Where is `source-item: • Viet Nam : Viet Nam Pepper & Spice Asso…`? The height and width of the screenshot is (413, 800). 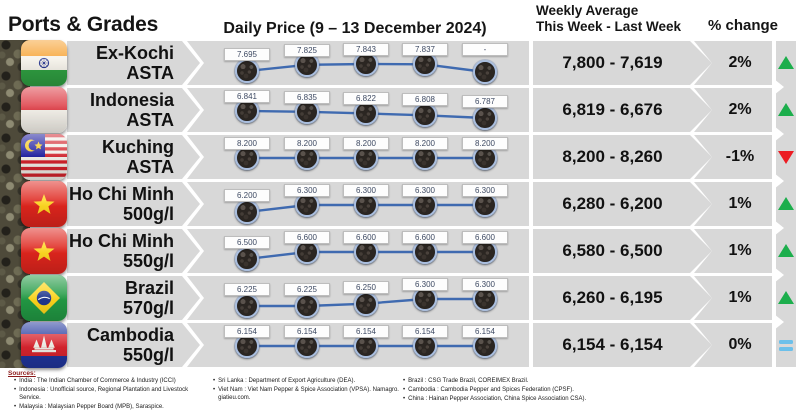
source-item: • Viet Nam : Viet Nam Pepper & Spice Asso… is located at coordinates (306, 394).